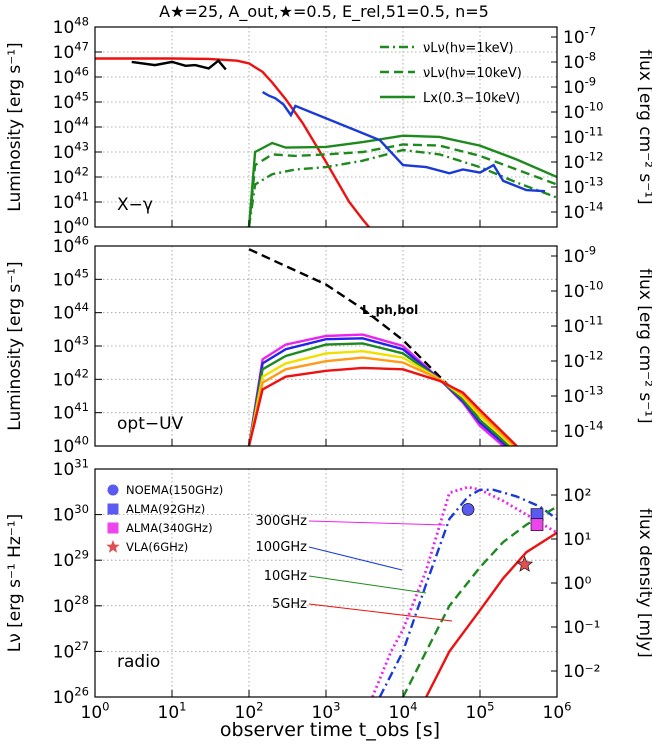  I want to click on y-tick-label: 1044, so click(71, 312).